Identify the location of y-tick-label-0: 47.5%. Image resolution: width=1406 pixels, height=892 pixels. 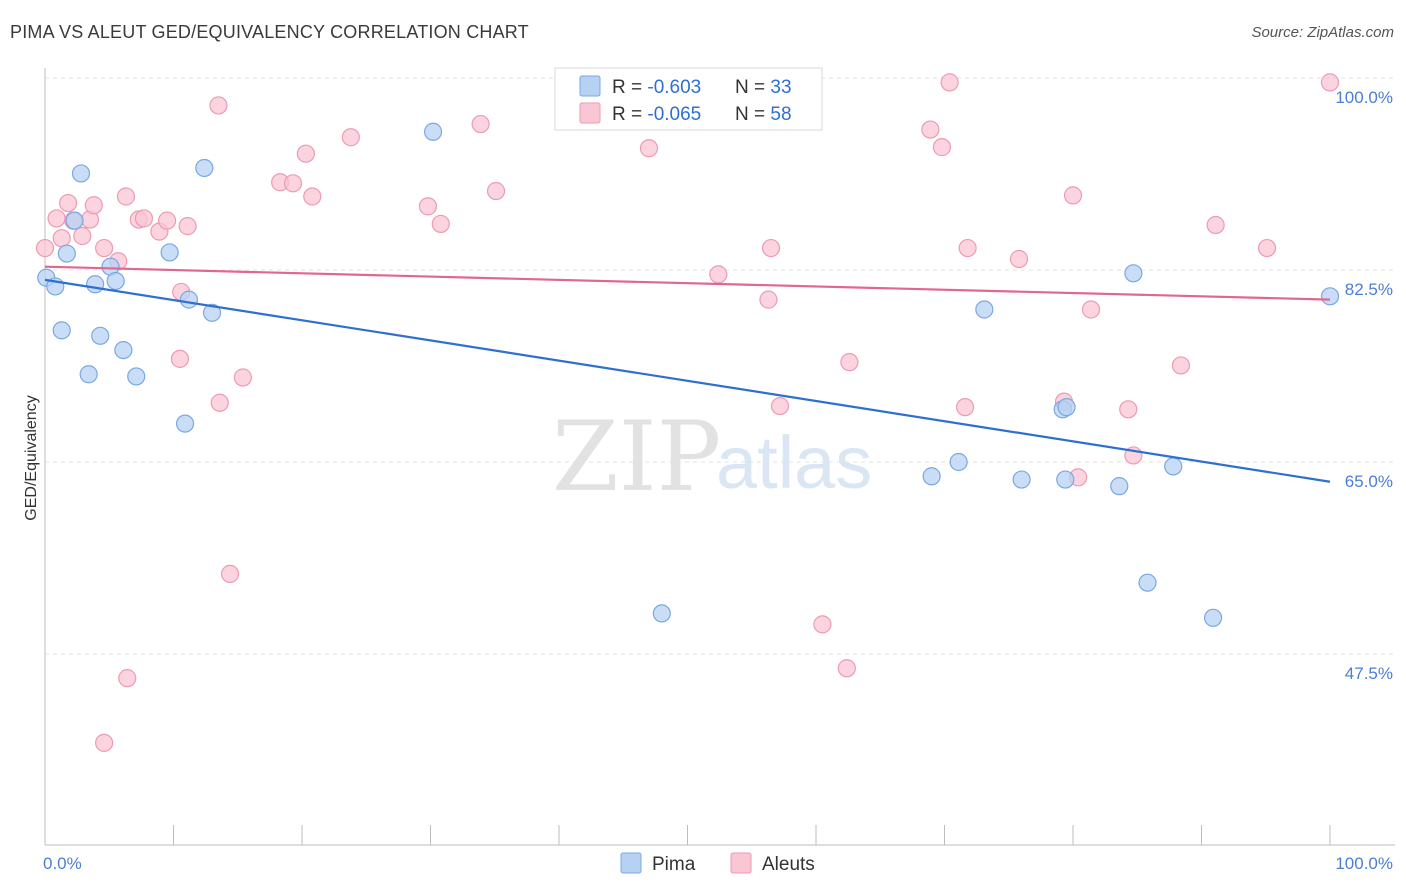
(1369, 673).